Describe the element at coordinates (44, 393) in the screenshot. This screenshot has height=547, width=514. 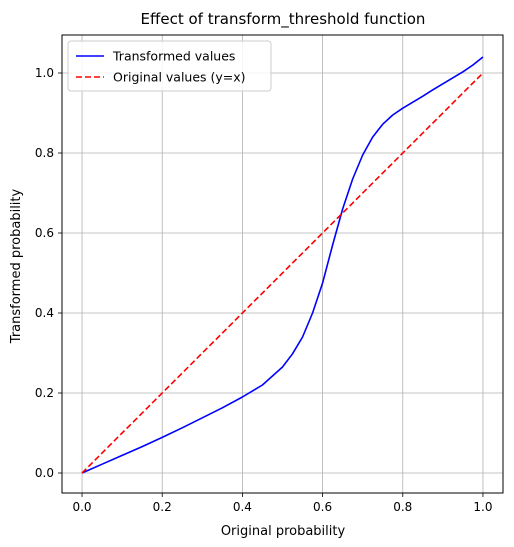
I see `y-tick-label: 0.2` at that location.